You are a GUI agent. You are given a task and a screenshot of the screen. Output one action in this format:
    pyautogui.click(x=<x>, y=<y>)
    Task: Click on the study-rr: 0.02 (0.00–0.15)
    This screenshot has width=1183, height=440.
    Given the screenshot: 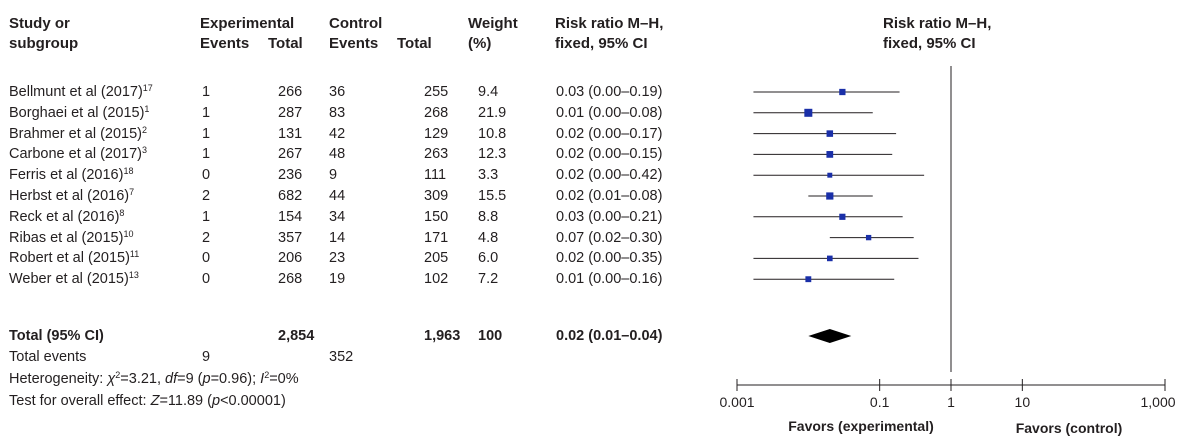 What is the action you would take?
    pyautogui.click(x=609, y=154)
    